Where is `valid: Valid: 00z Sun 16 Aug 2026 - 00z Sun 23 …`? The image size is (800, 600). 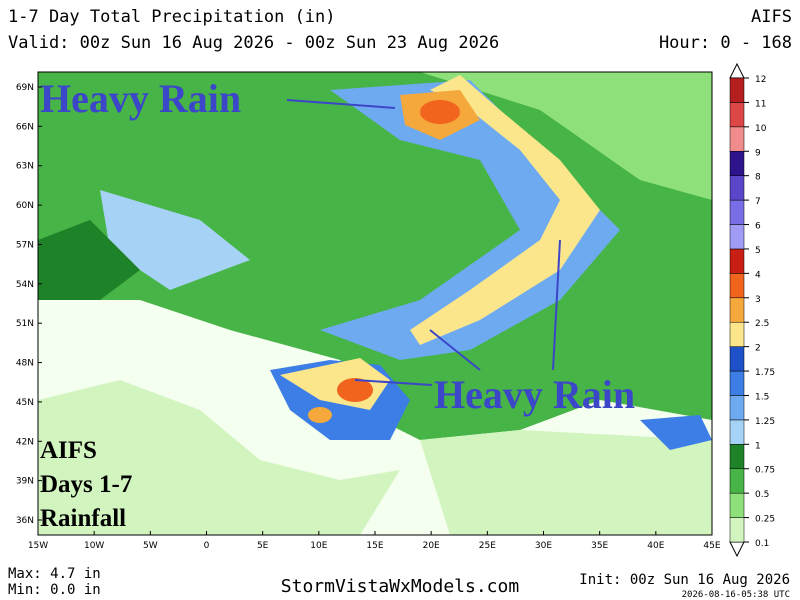 valid: Valid: 00z Sun 16 Aug 2026 - 00z Sun 23 … is located at coordinates (253, 43).